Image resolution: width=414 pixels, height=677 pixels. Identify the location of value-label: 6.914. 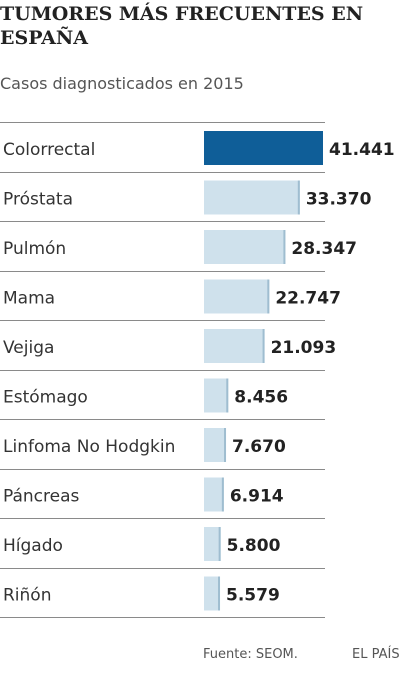
(257, 497).